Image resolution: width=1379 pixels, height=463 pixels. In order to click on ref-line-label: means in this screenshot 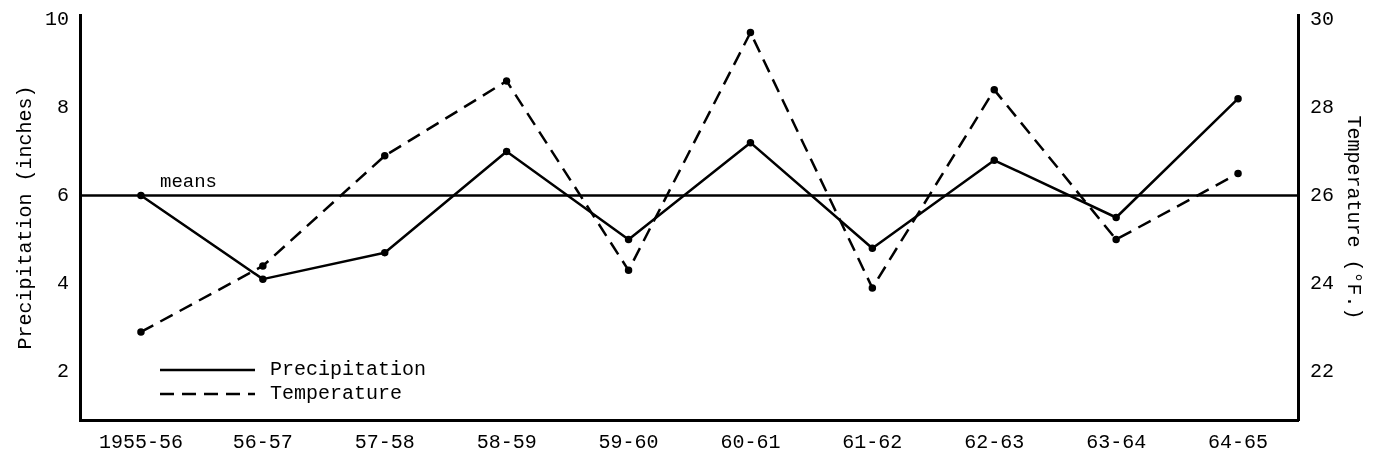, I will do `click(189, 182)`.